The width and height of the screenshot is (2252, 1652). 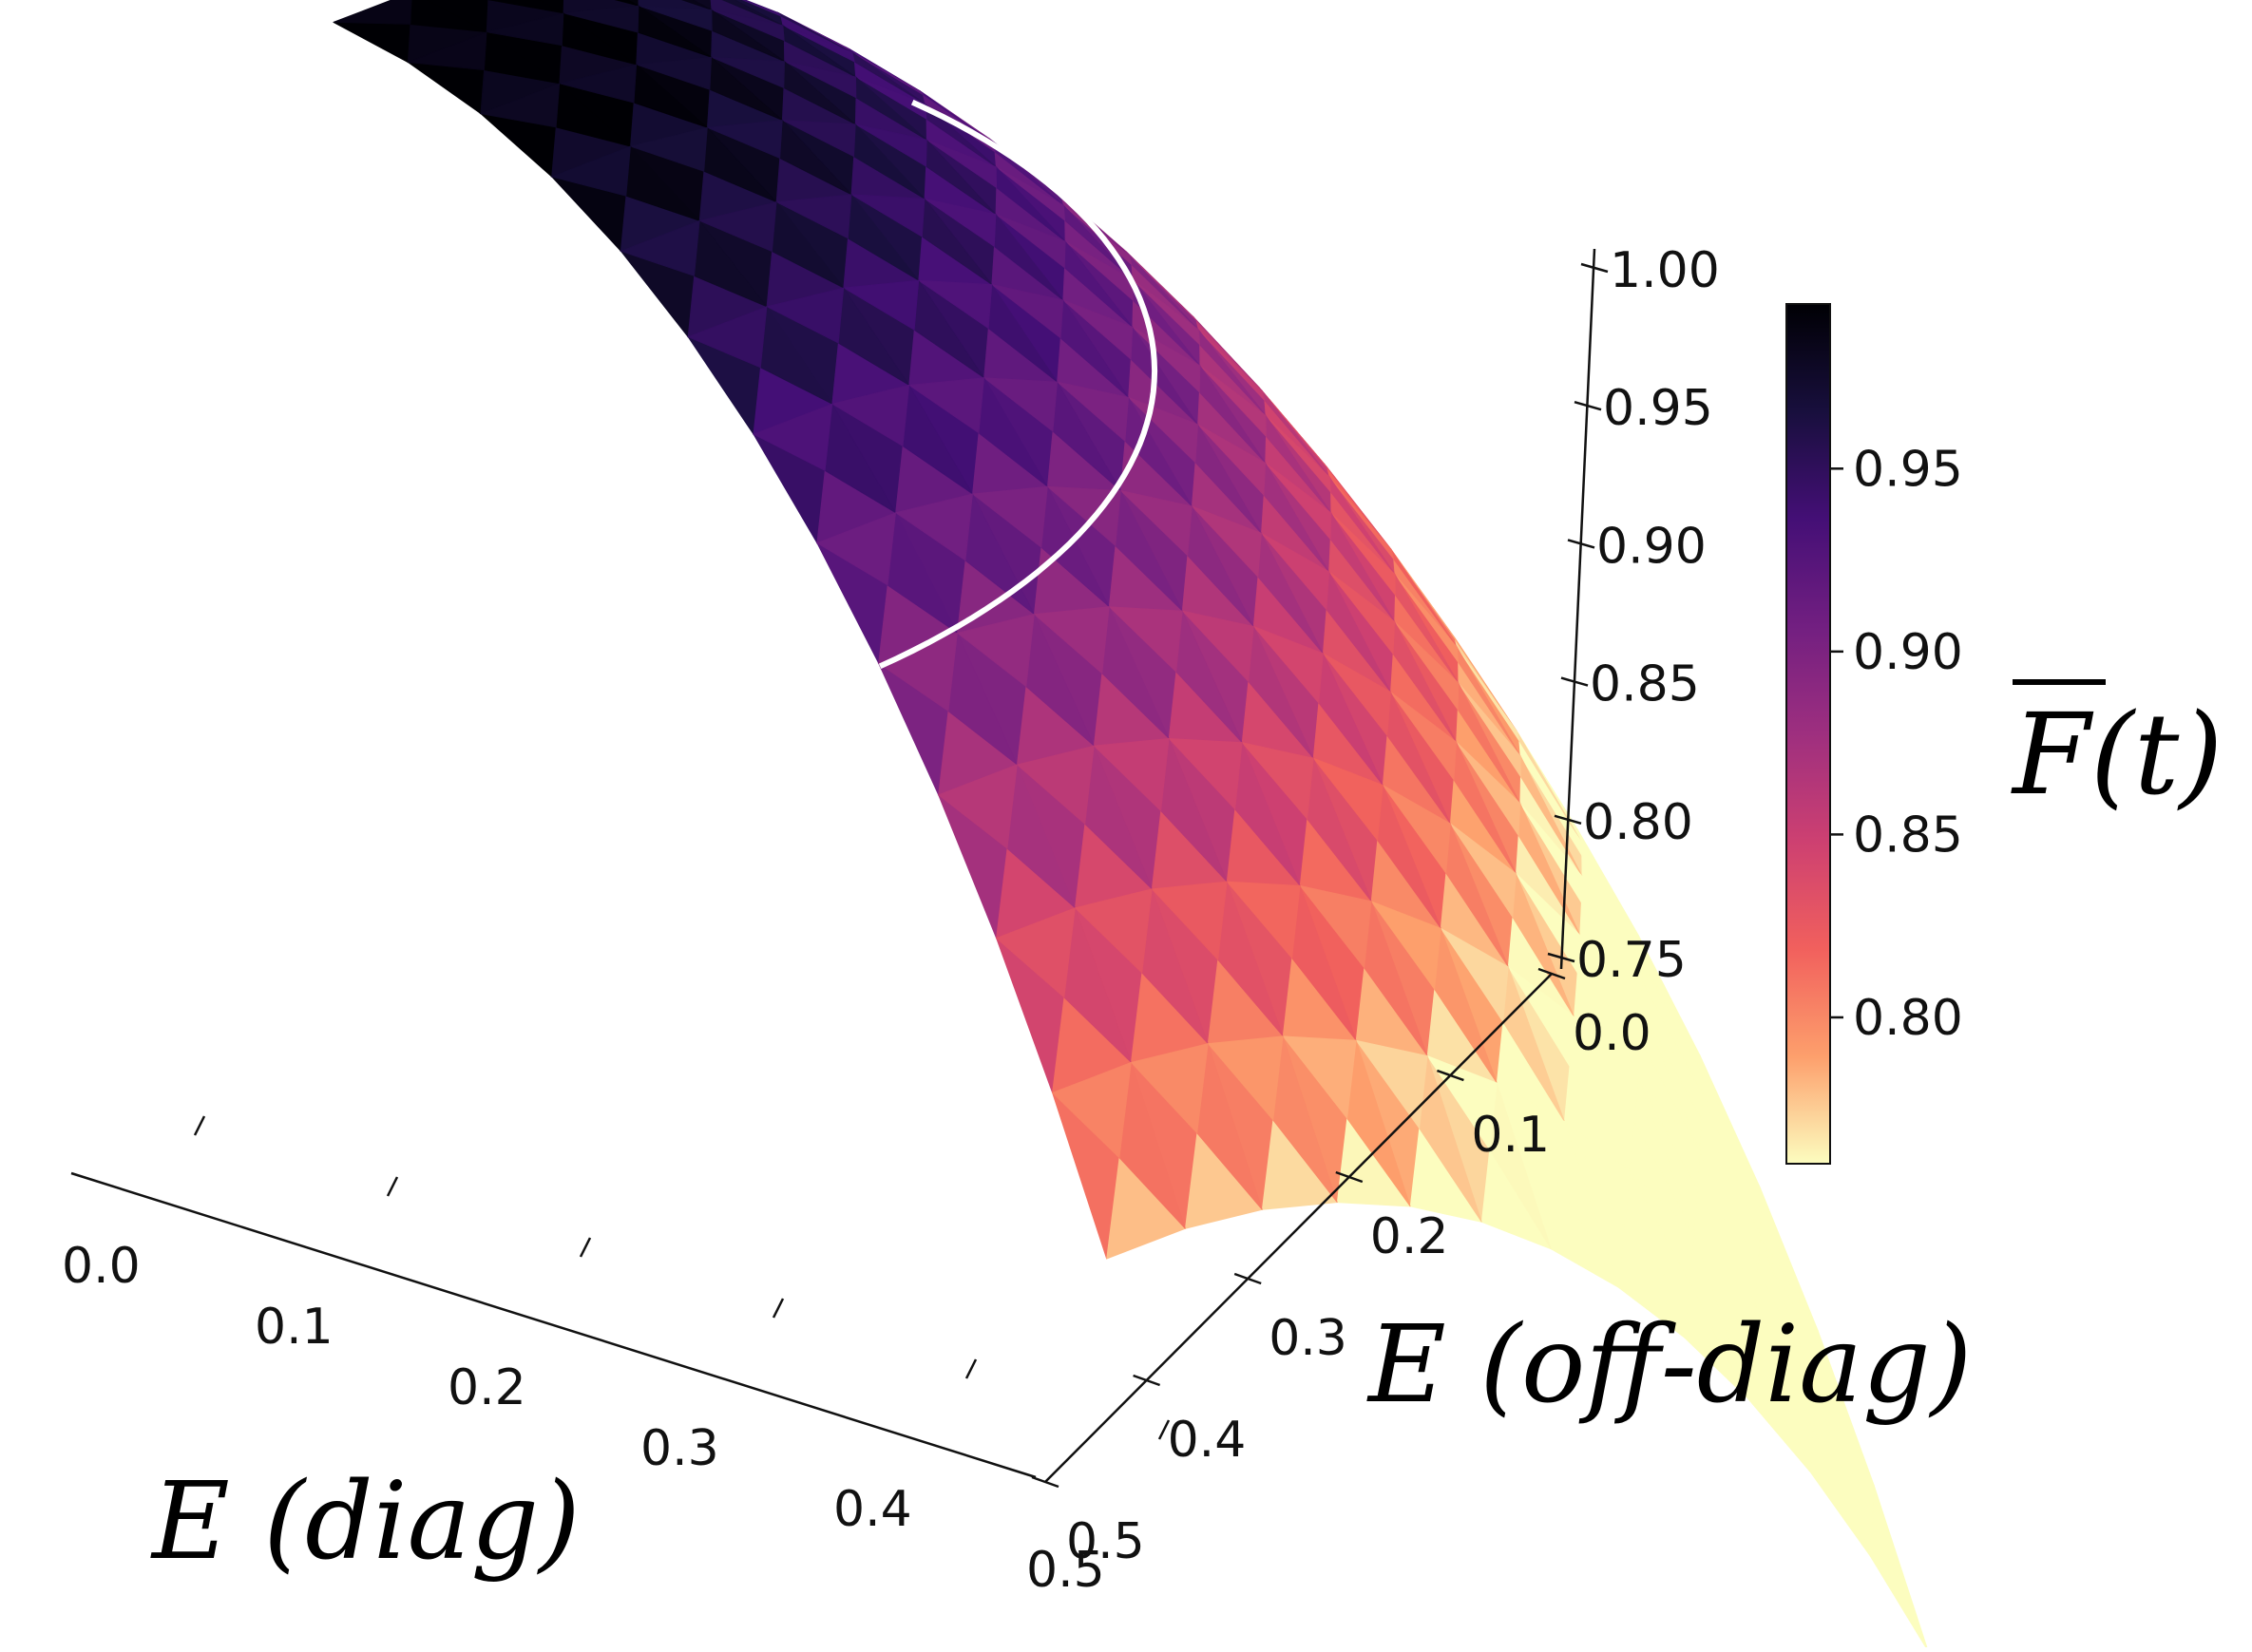 What do you see at coordinates (1658, 408) in the screenshot?
I see `z-tick-label: 0.95` at bounding box center [1658, 408].